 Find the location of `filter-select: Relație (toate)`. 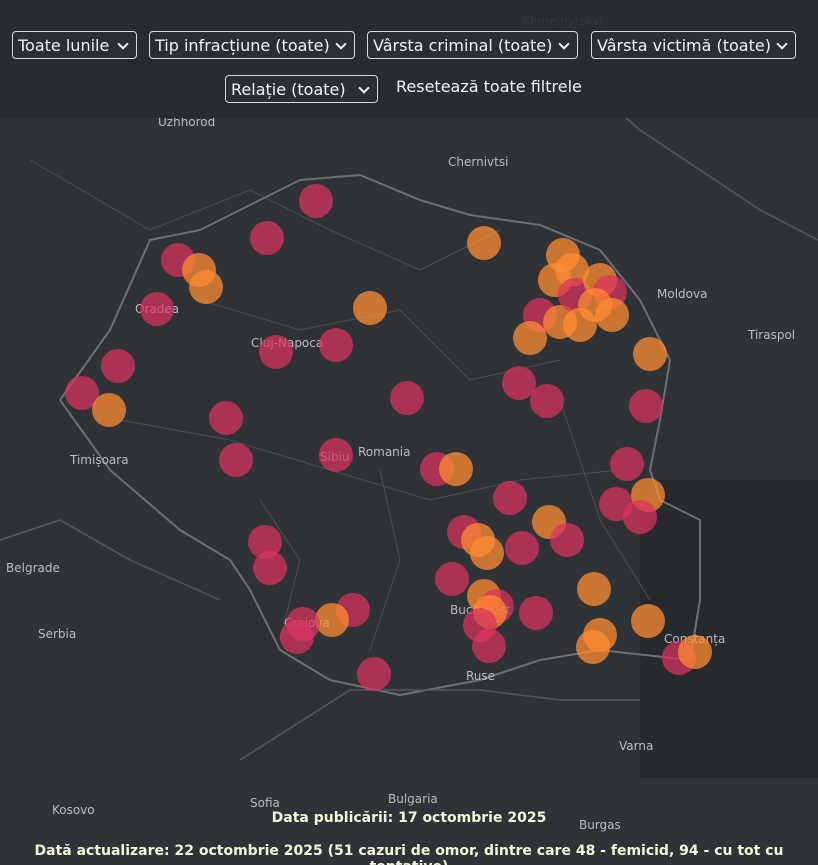

filter-select: Relație (toate) is located at coordinates (301, 89).